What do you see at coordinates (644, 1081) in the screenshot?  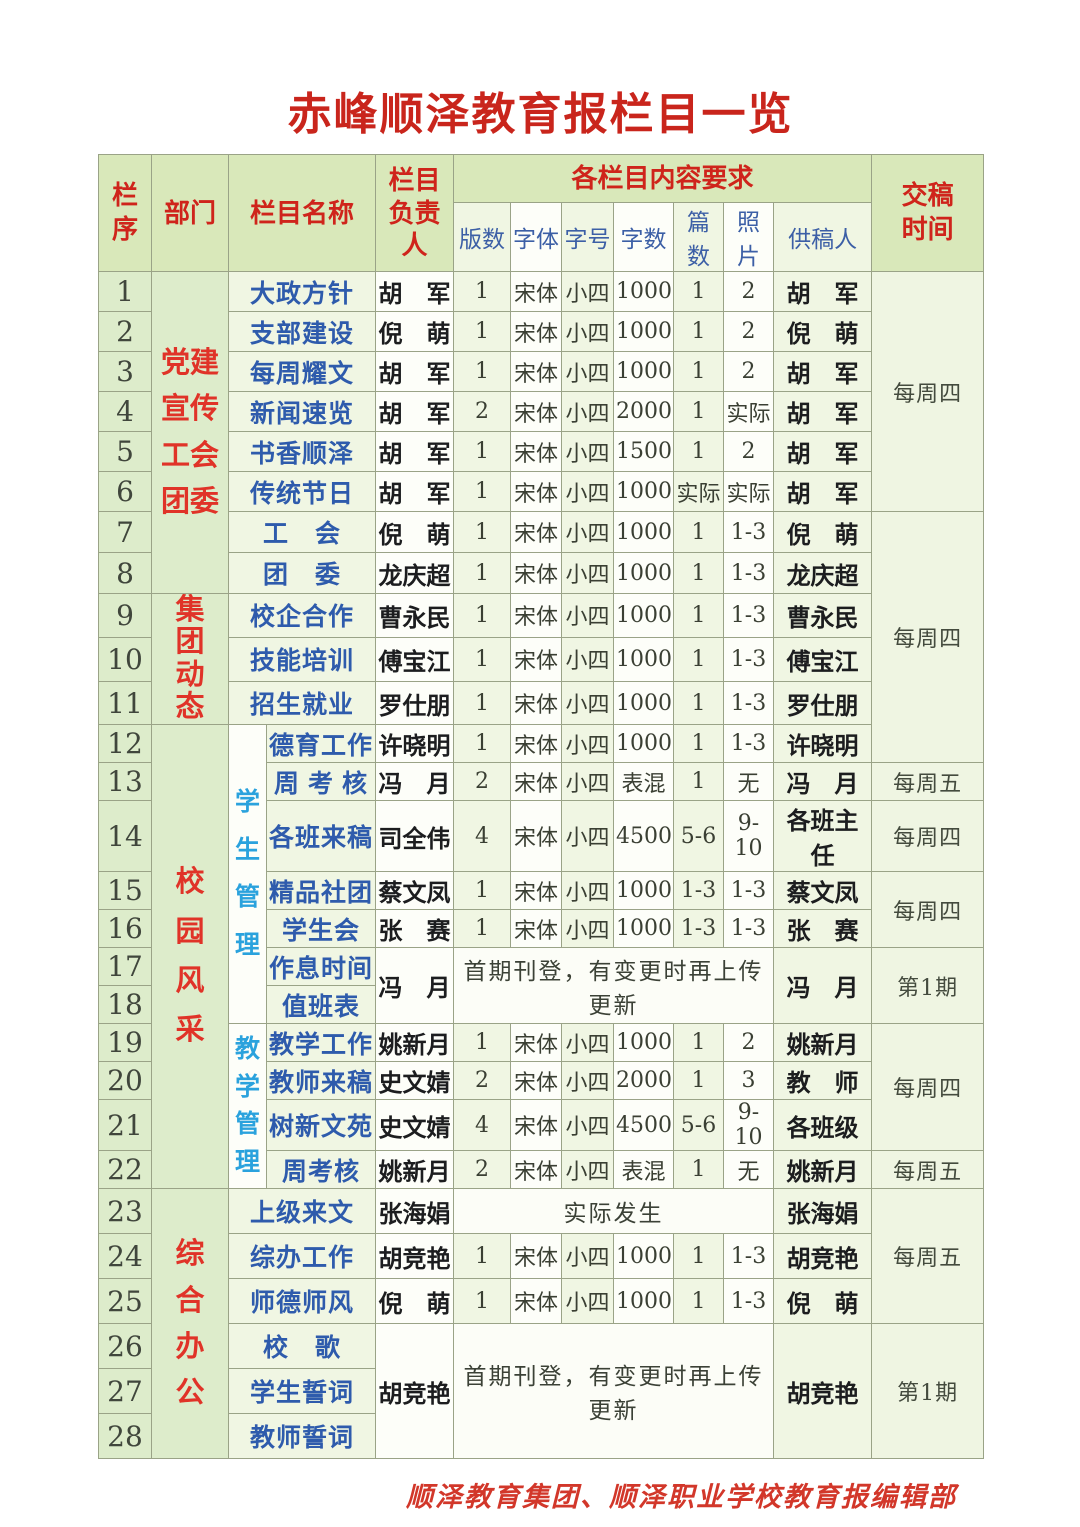 I see `words-cell: 2000` at bounding box center [644, 1081].